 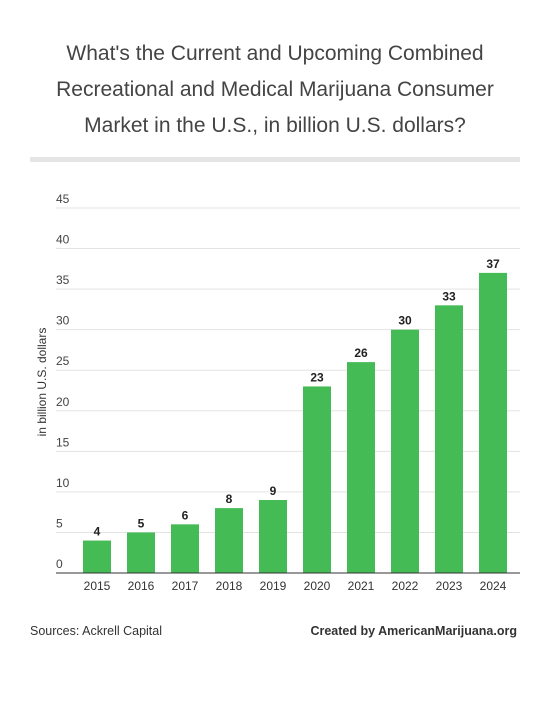 I want to click on y-tick-label: 40, so click(x=63, y=240).